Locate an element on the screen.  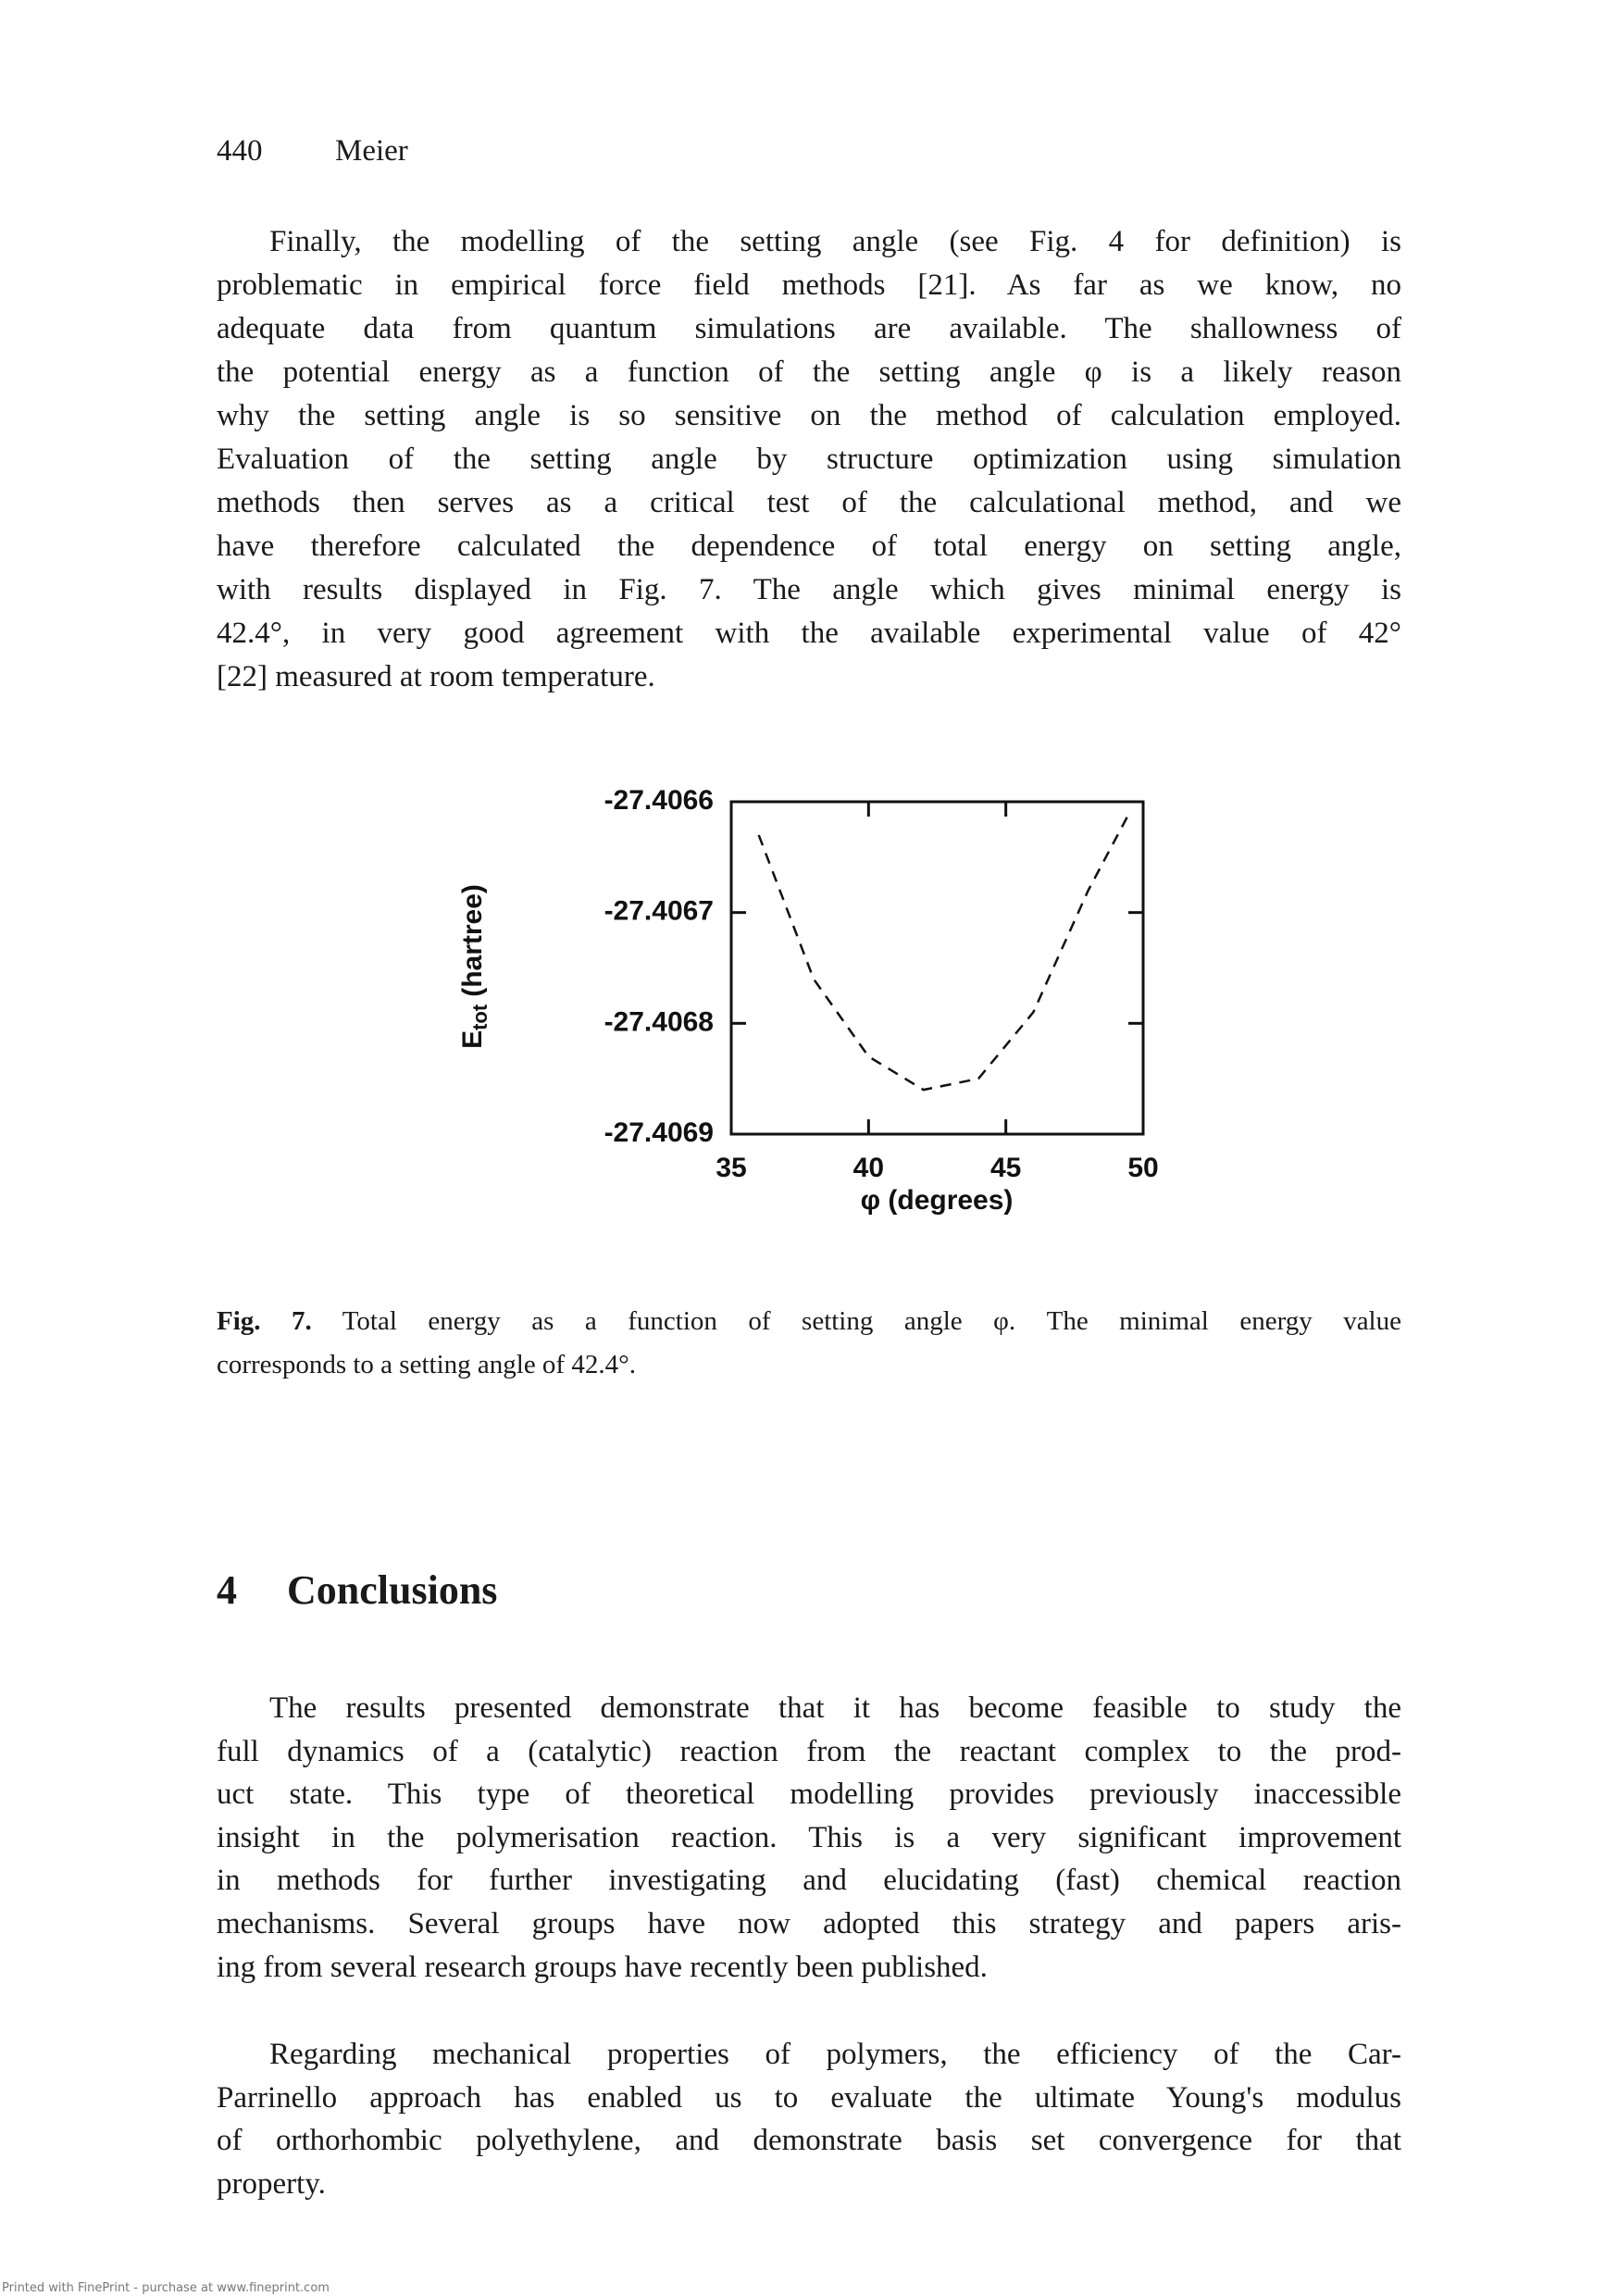
caption-label: Fig. 7. is located at coordinates (264, 1321).